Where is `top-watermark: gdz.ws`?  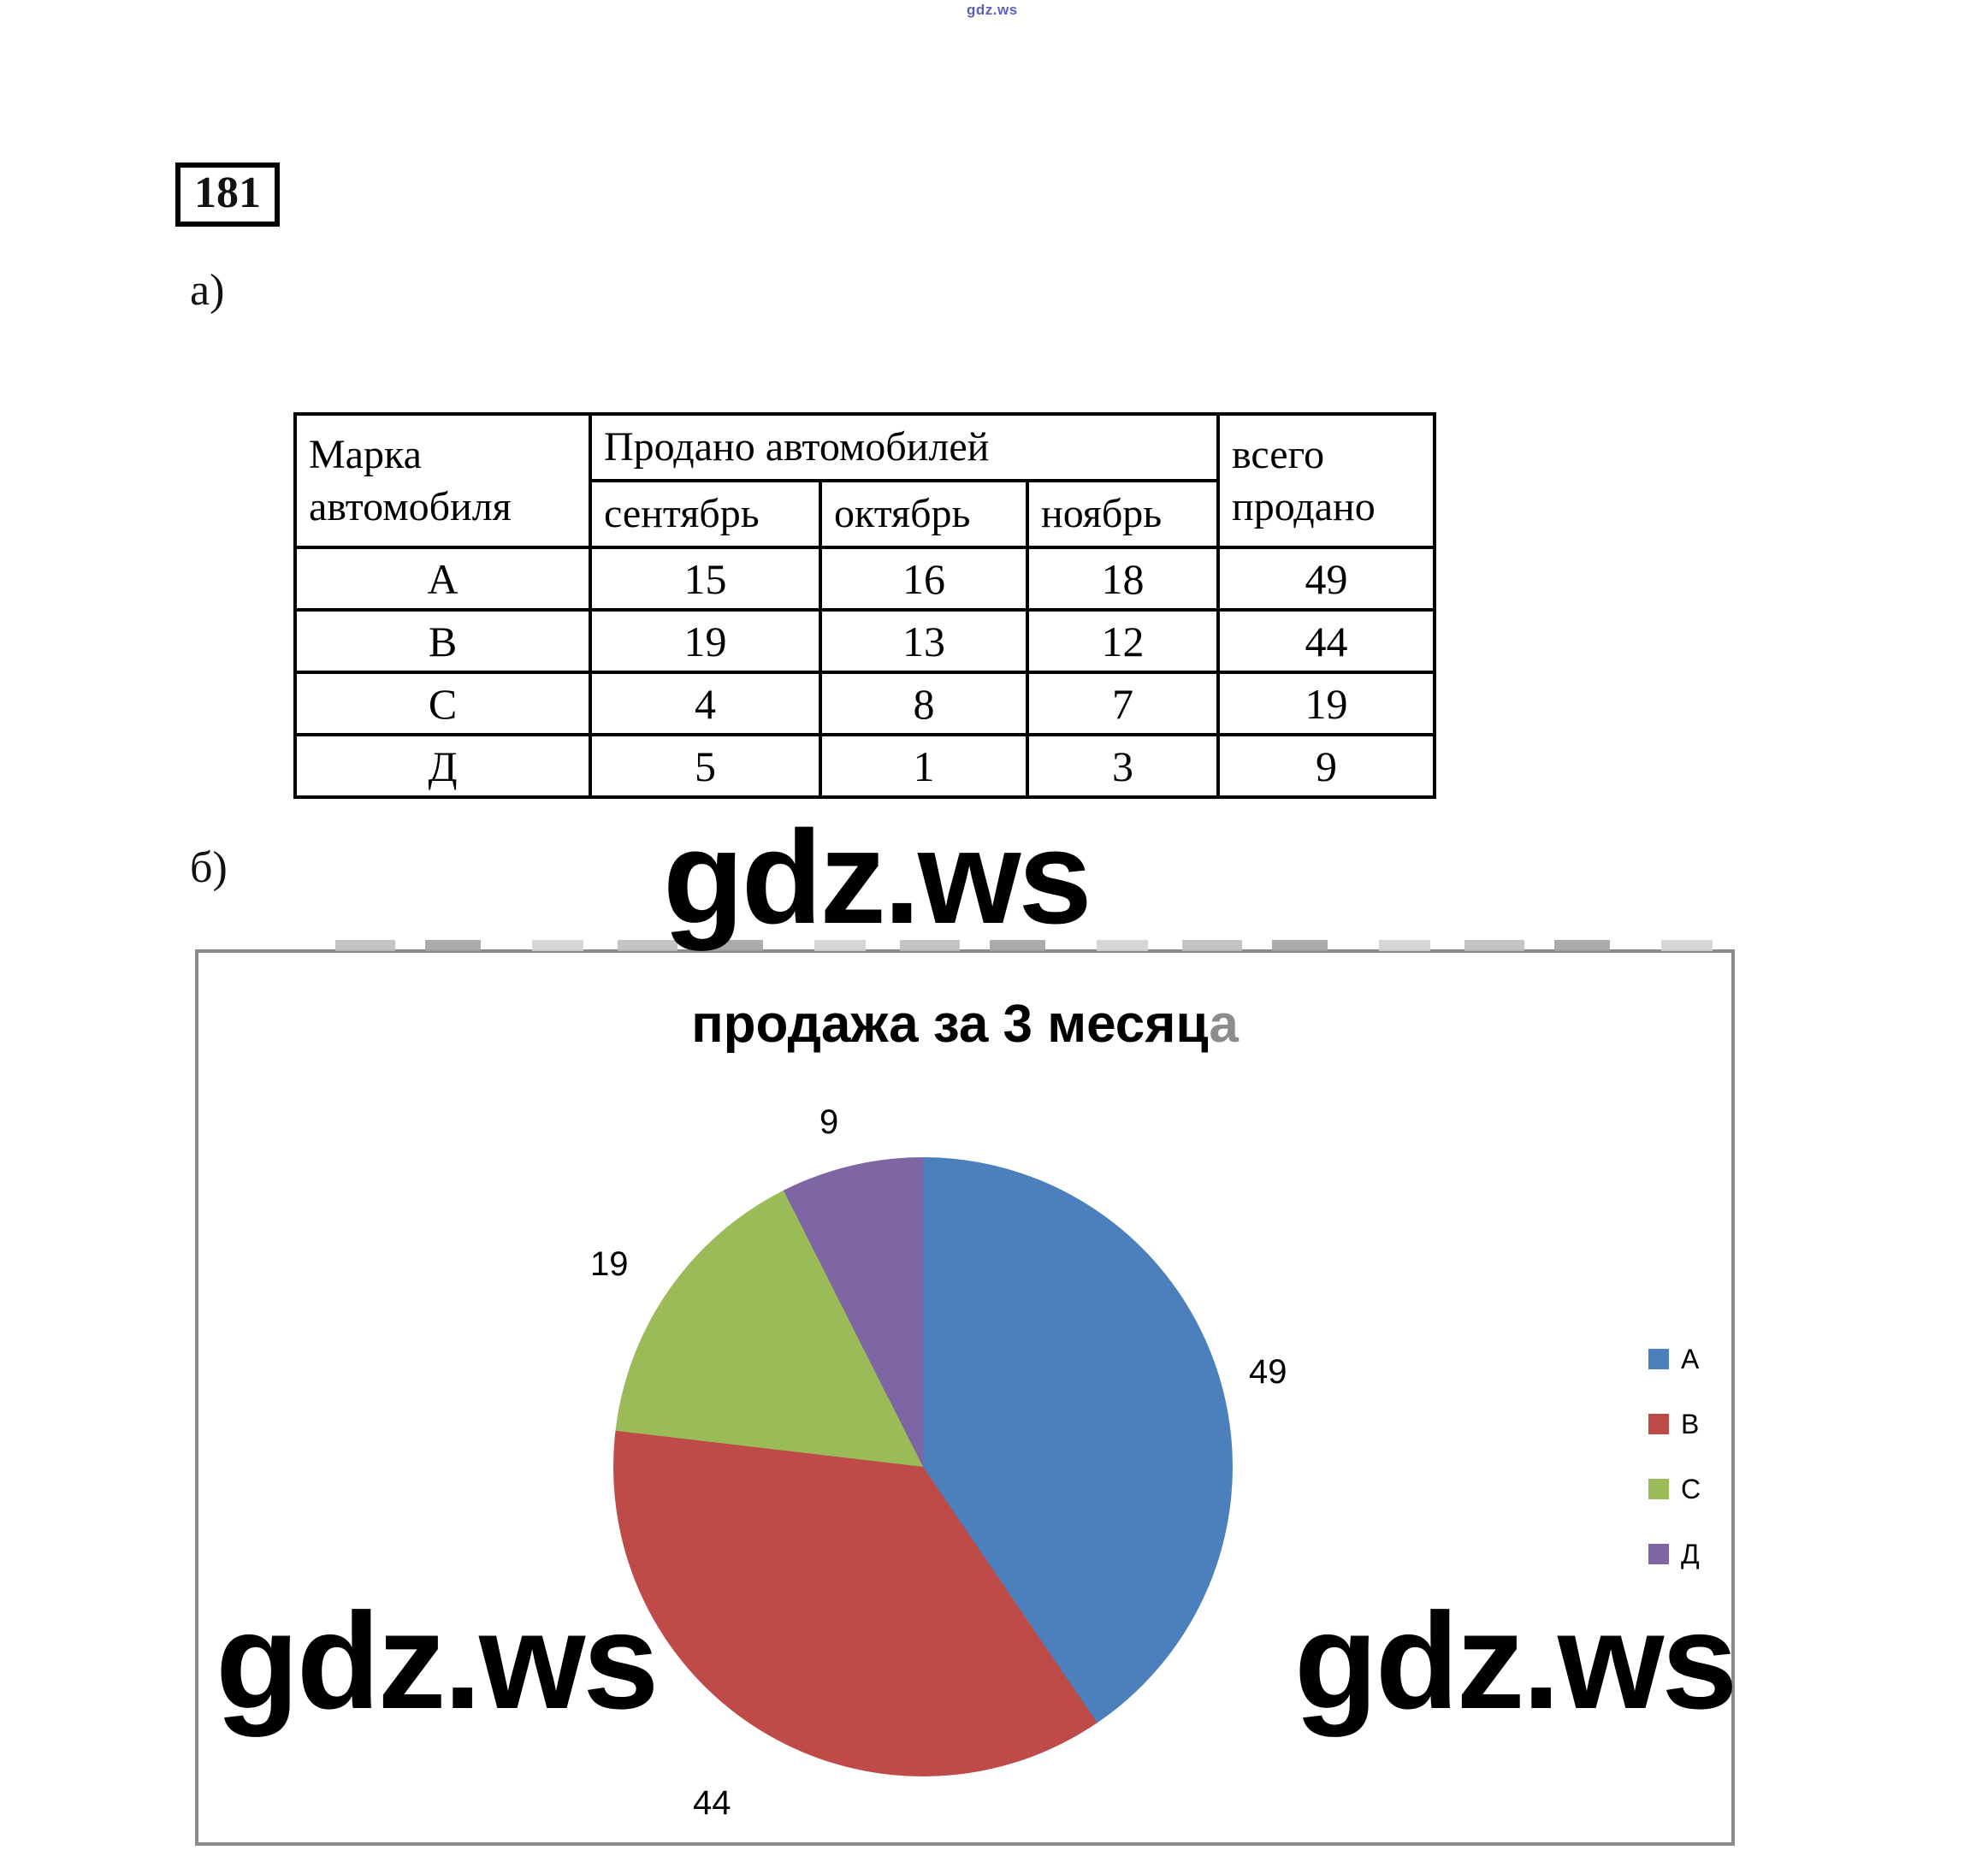 top-watermark: gdz.ws is located at coordinates (993, 10).